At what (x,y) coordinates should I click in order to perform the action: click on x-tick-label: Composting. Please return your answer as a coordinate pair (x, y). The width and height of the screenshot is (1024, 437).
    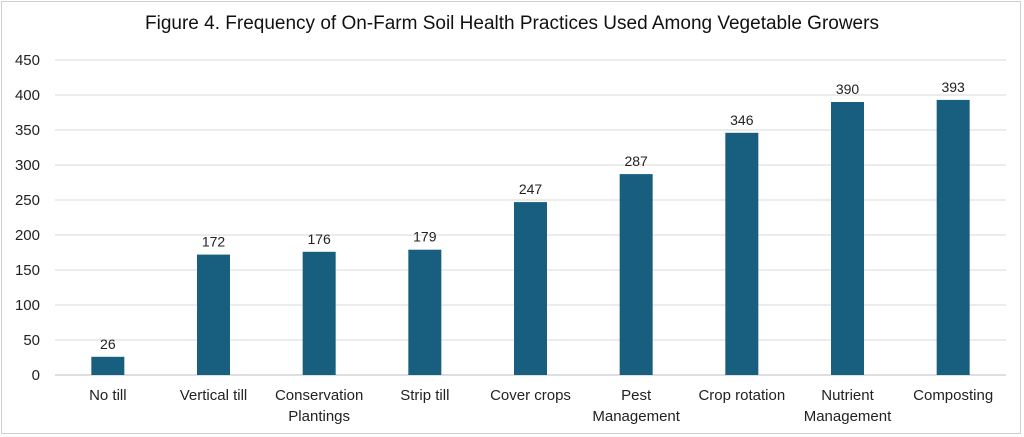
    Looking at the image, I should click on (953, 395).